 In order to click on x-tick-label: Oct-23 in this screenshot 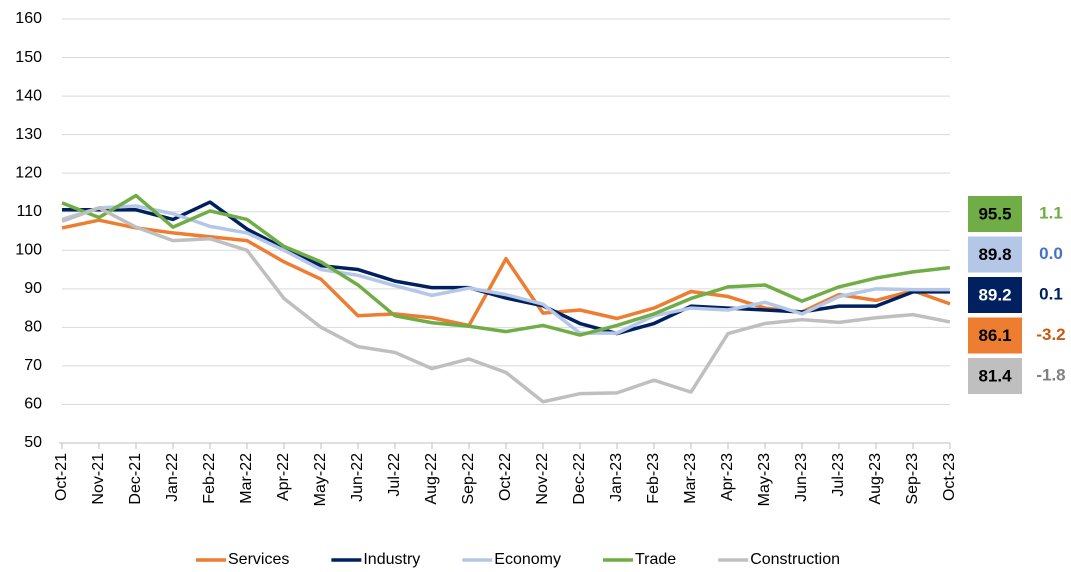, I will do `click(949, 477)`.